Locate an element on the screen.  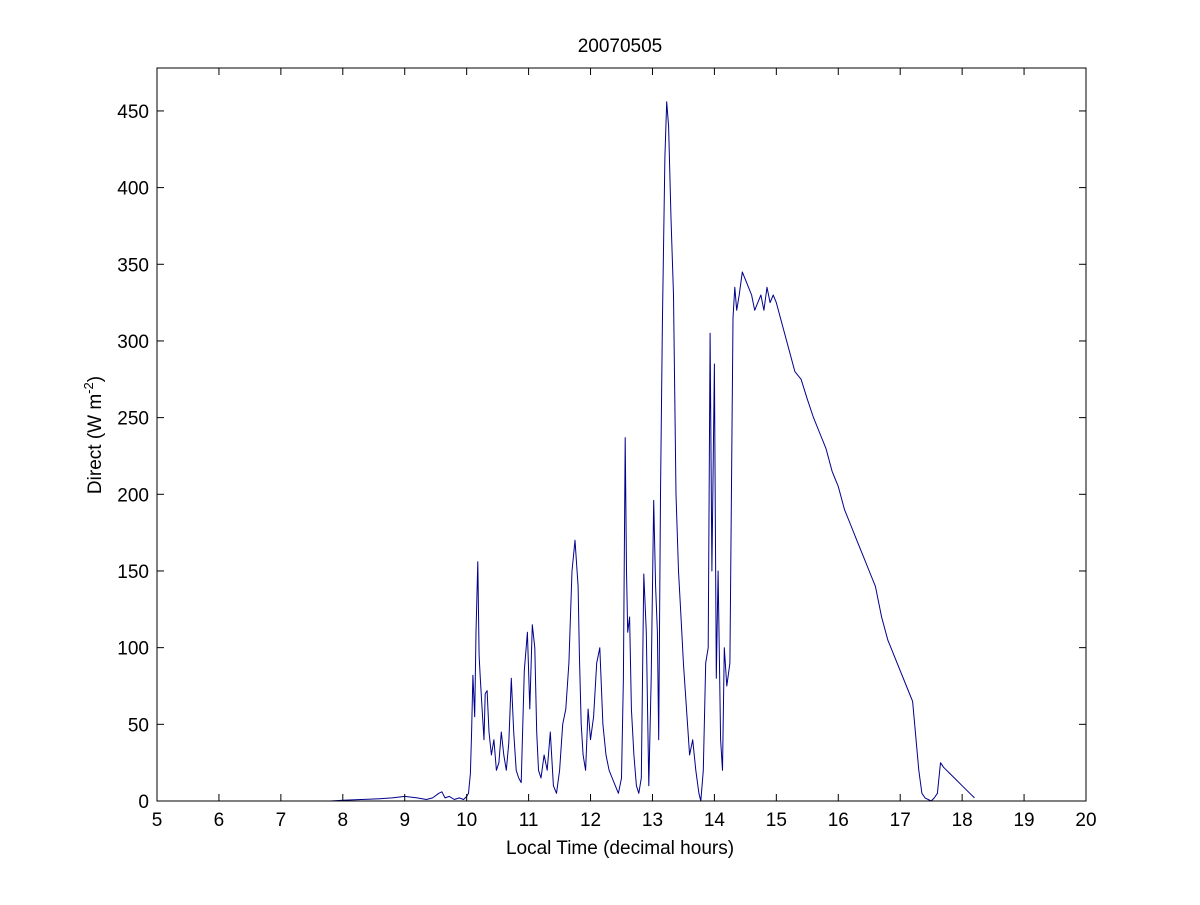
x-tick-label: 11 is located at coordinates (529, 820).